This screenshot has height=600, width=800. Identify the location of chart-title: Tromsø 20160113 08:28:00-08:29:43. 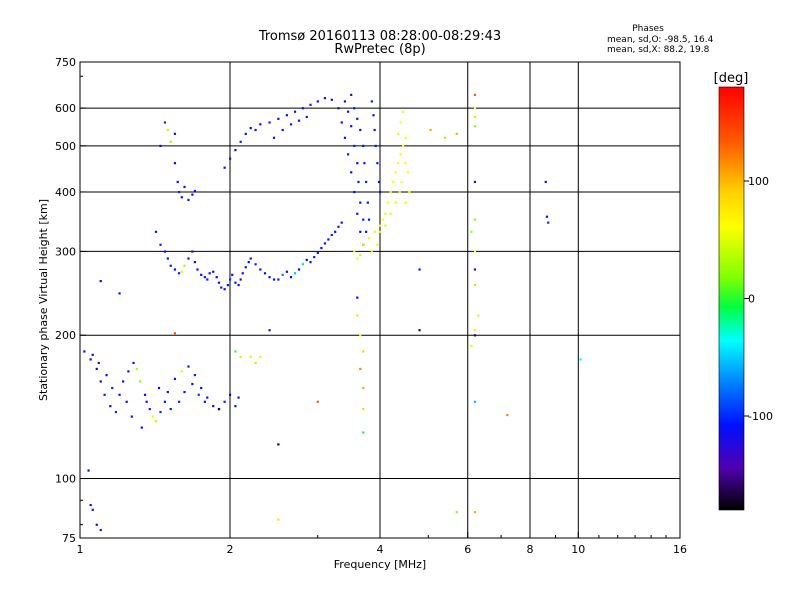
(379, 36).